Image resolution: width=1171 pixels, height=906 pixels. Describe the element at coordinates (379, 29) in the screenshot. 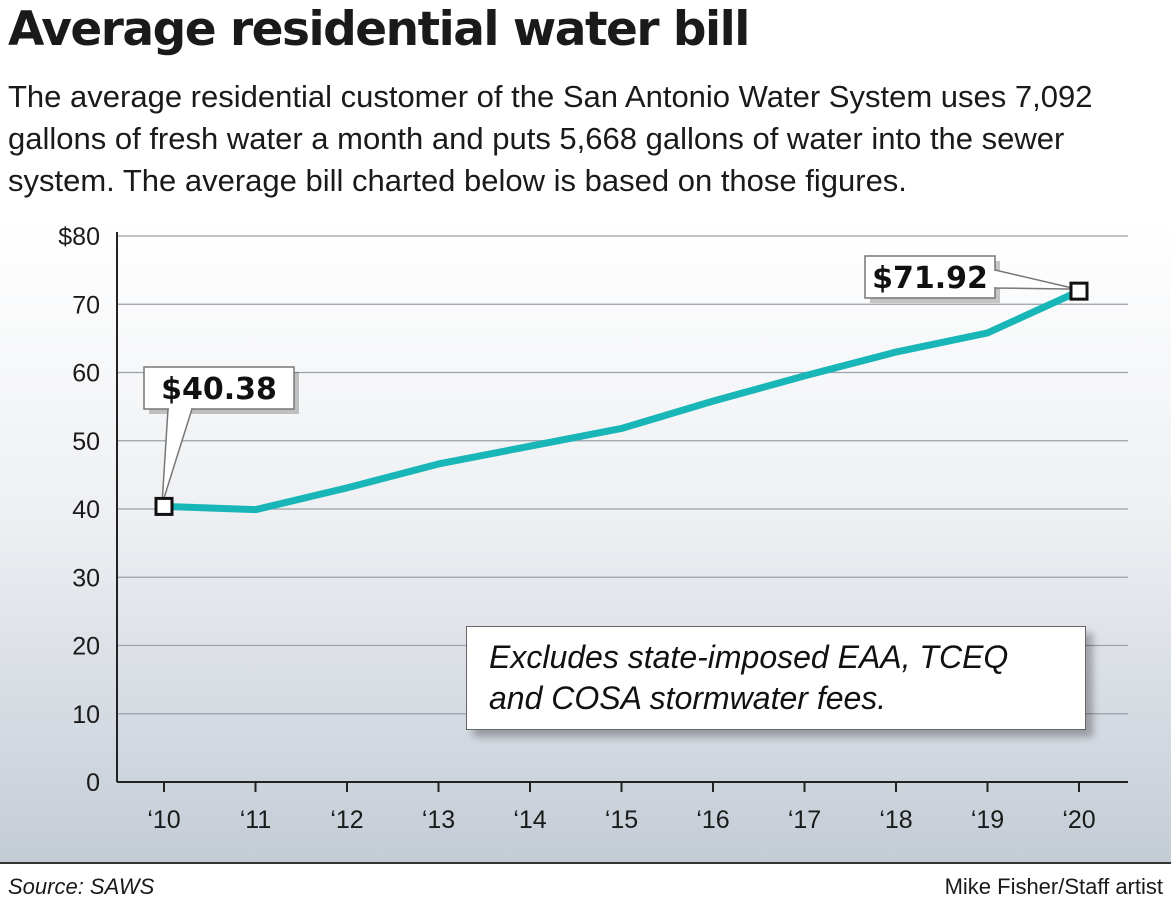

I see `chart-title: Average residential water bill` at that location.